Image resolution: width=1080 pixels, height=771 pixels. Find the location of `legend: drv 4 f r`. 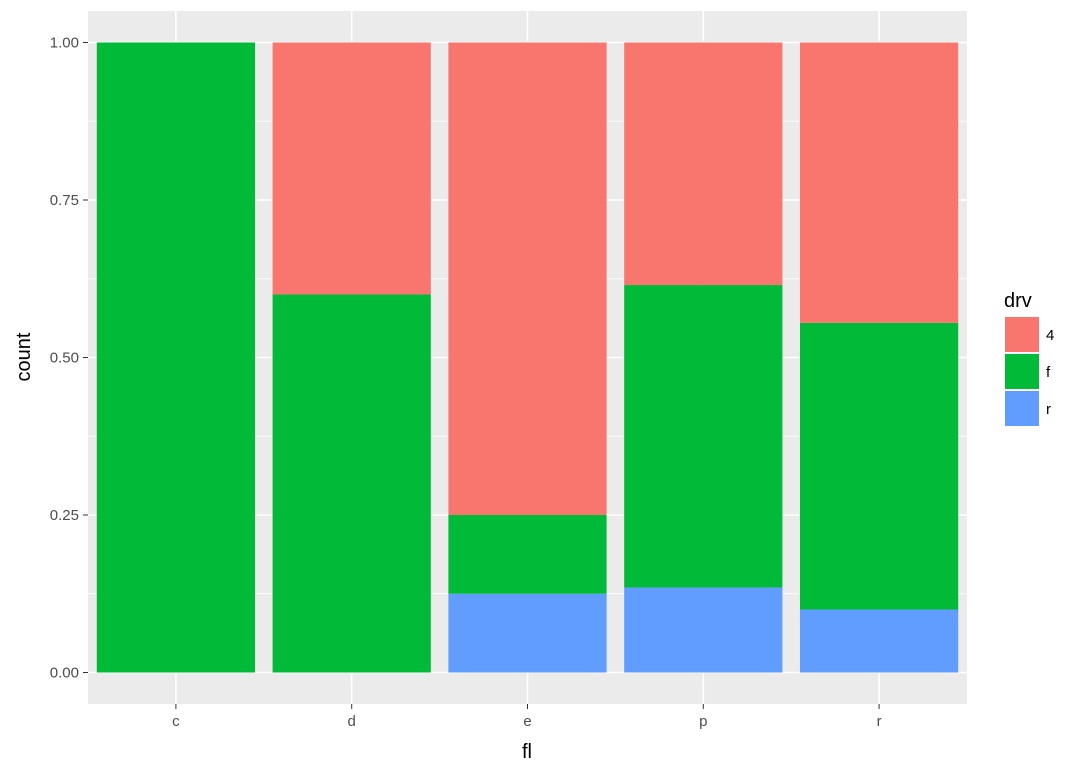

legend: drv 4 f r is located at coordinates (1029, 358).